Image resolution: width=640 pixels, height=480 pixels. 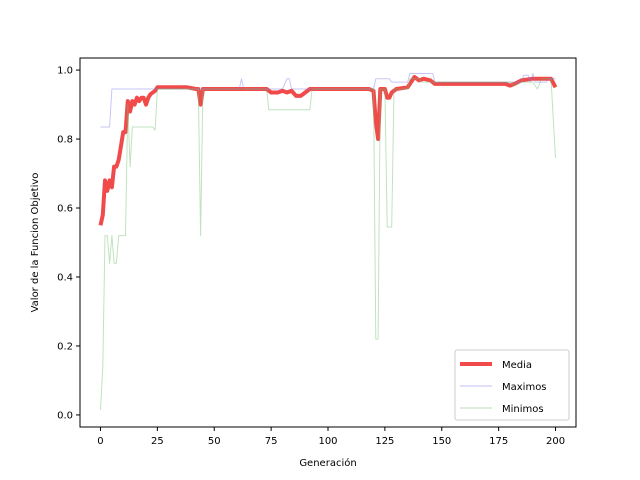 I want to click on x-tick-label: 150, so click(x=441, y=441).